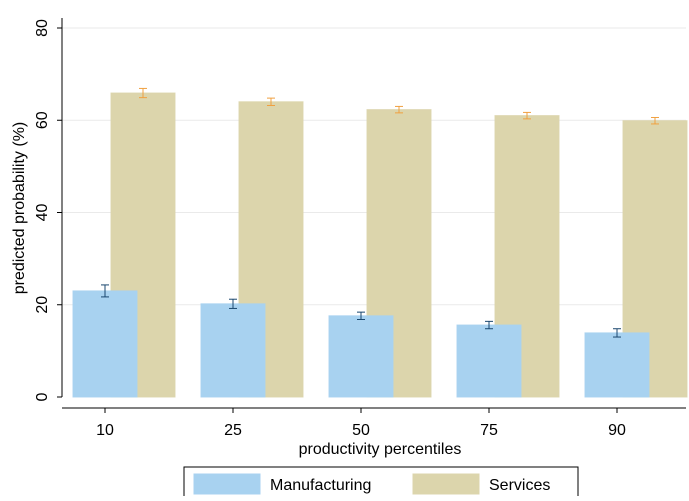 This screenshot has width=689, height=501. Describe the element at coordinates (42, 120) in the screenshot. I see `y-tick-label: 60` at that location.